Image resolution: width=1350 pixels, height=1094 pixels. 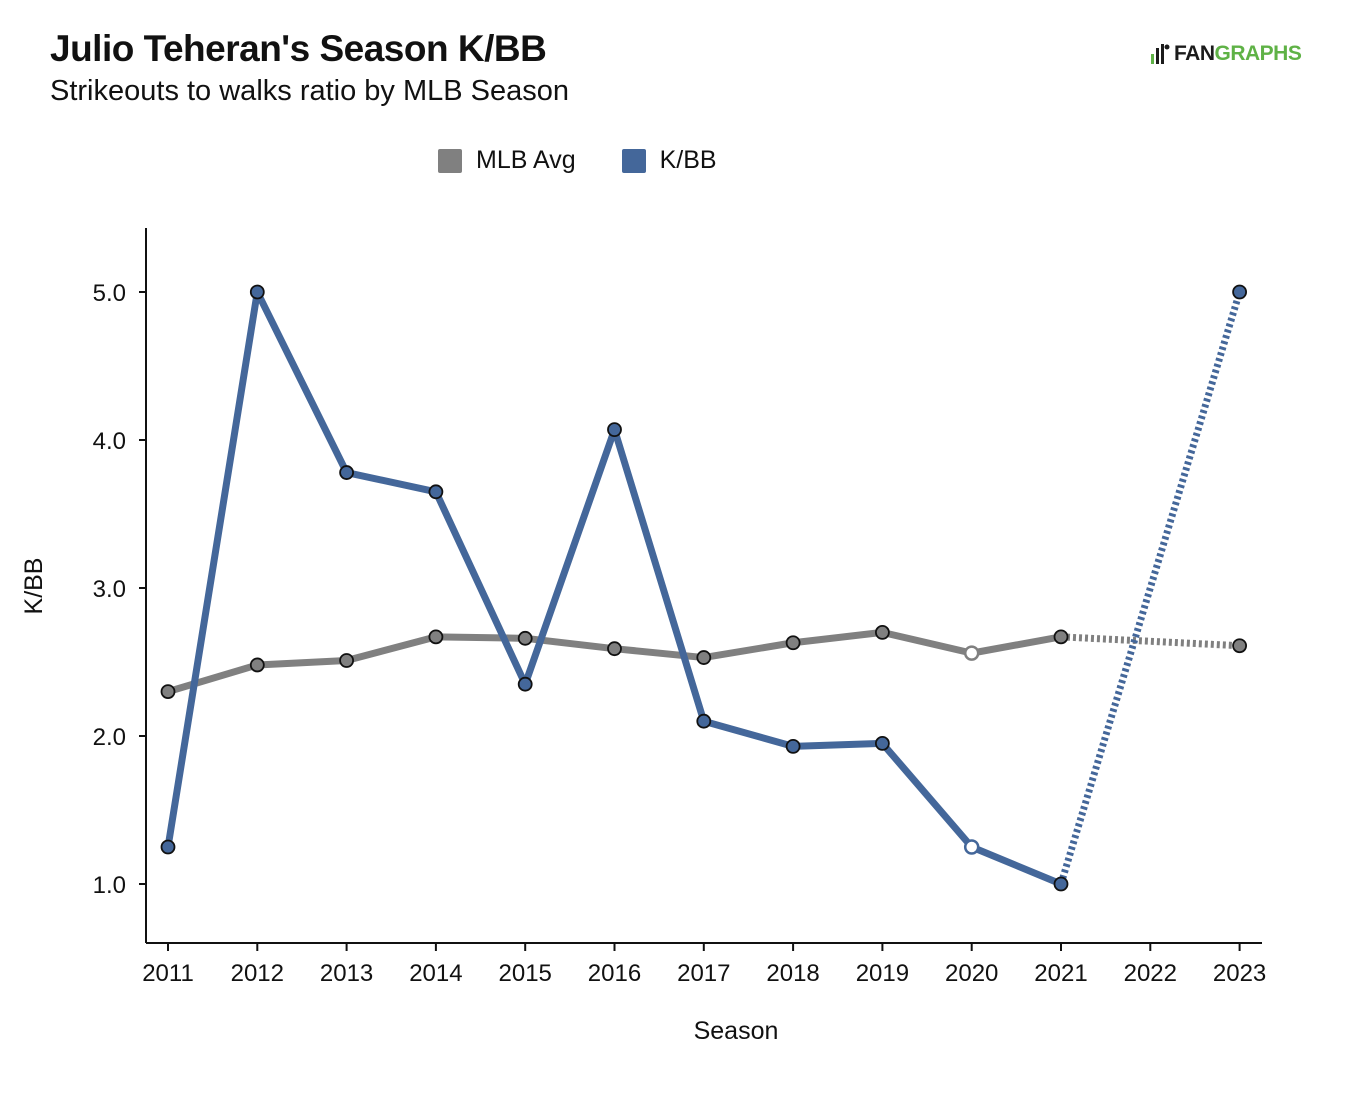 I want to click on batter-icon, so click(x=1160, y=54).